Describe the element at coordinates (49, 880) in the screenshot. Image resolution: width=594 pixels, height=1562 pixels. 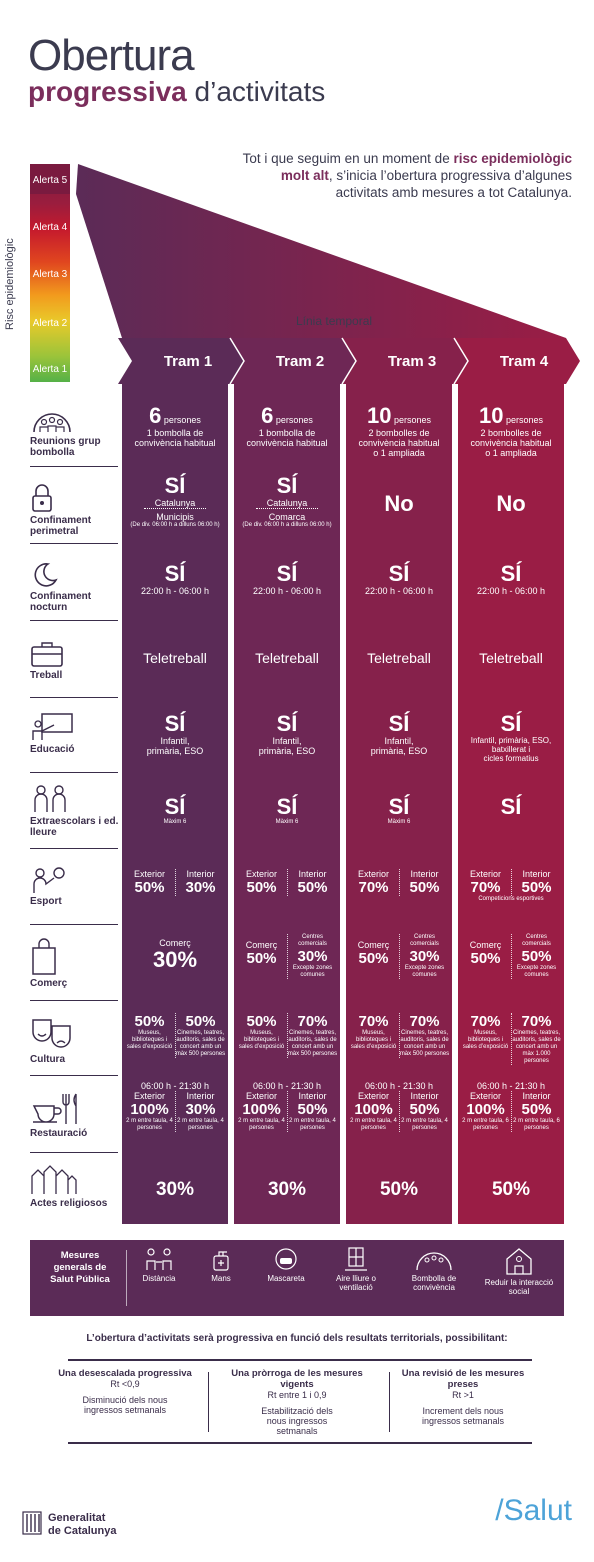
I see `ball-player-icon` at that location.